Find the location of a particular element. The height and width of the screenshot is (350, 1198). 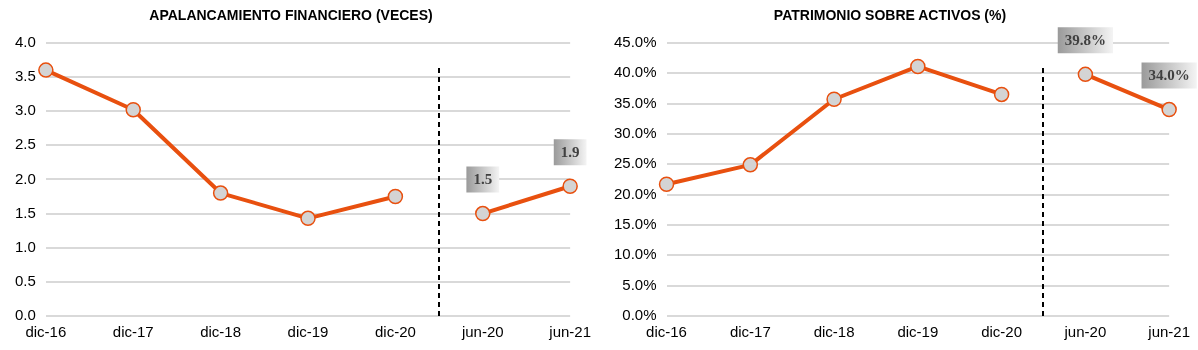

y-tick-label: 15.0% is located at coordinates (635, 224).